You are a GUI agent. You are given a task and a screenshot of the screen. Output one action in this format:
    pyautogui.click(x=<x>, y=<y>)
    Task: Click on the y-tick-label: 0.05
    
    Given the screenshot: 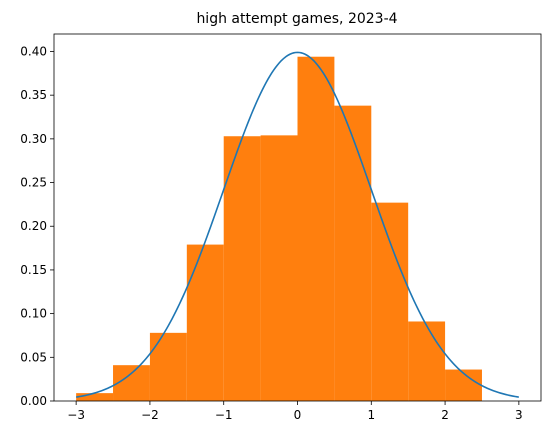 What is the action you would take?
    pyautogui.click(x=33, y=357)
    